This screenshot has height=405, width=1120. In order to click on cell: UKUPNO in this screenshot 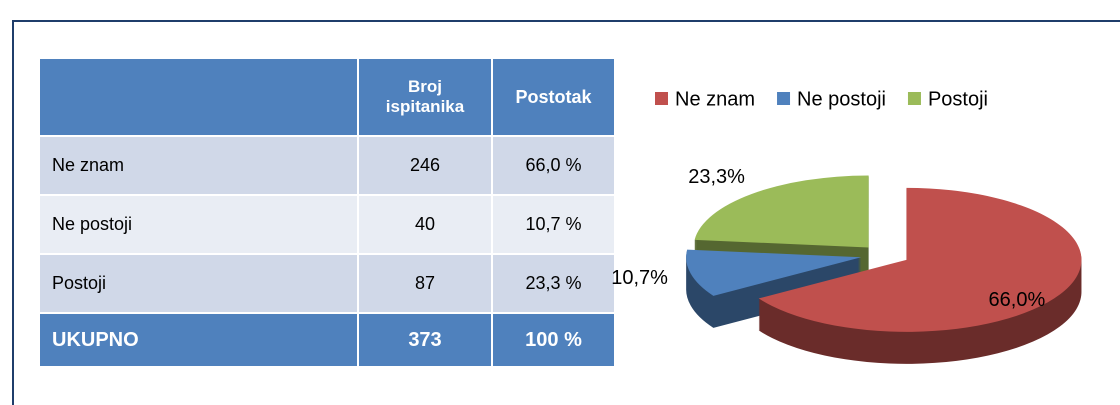, I will do `click(198, 340)`.